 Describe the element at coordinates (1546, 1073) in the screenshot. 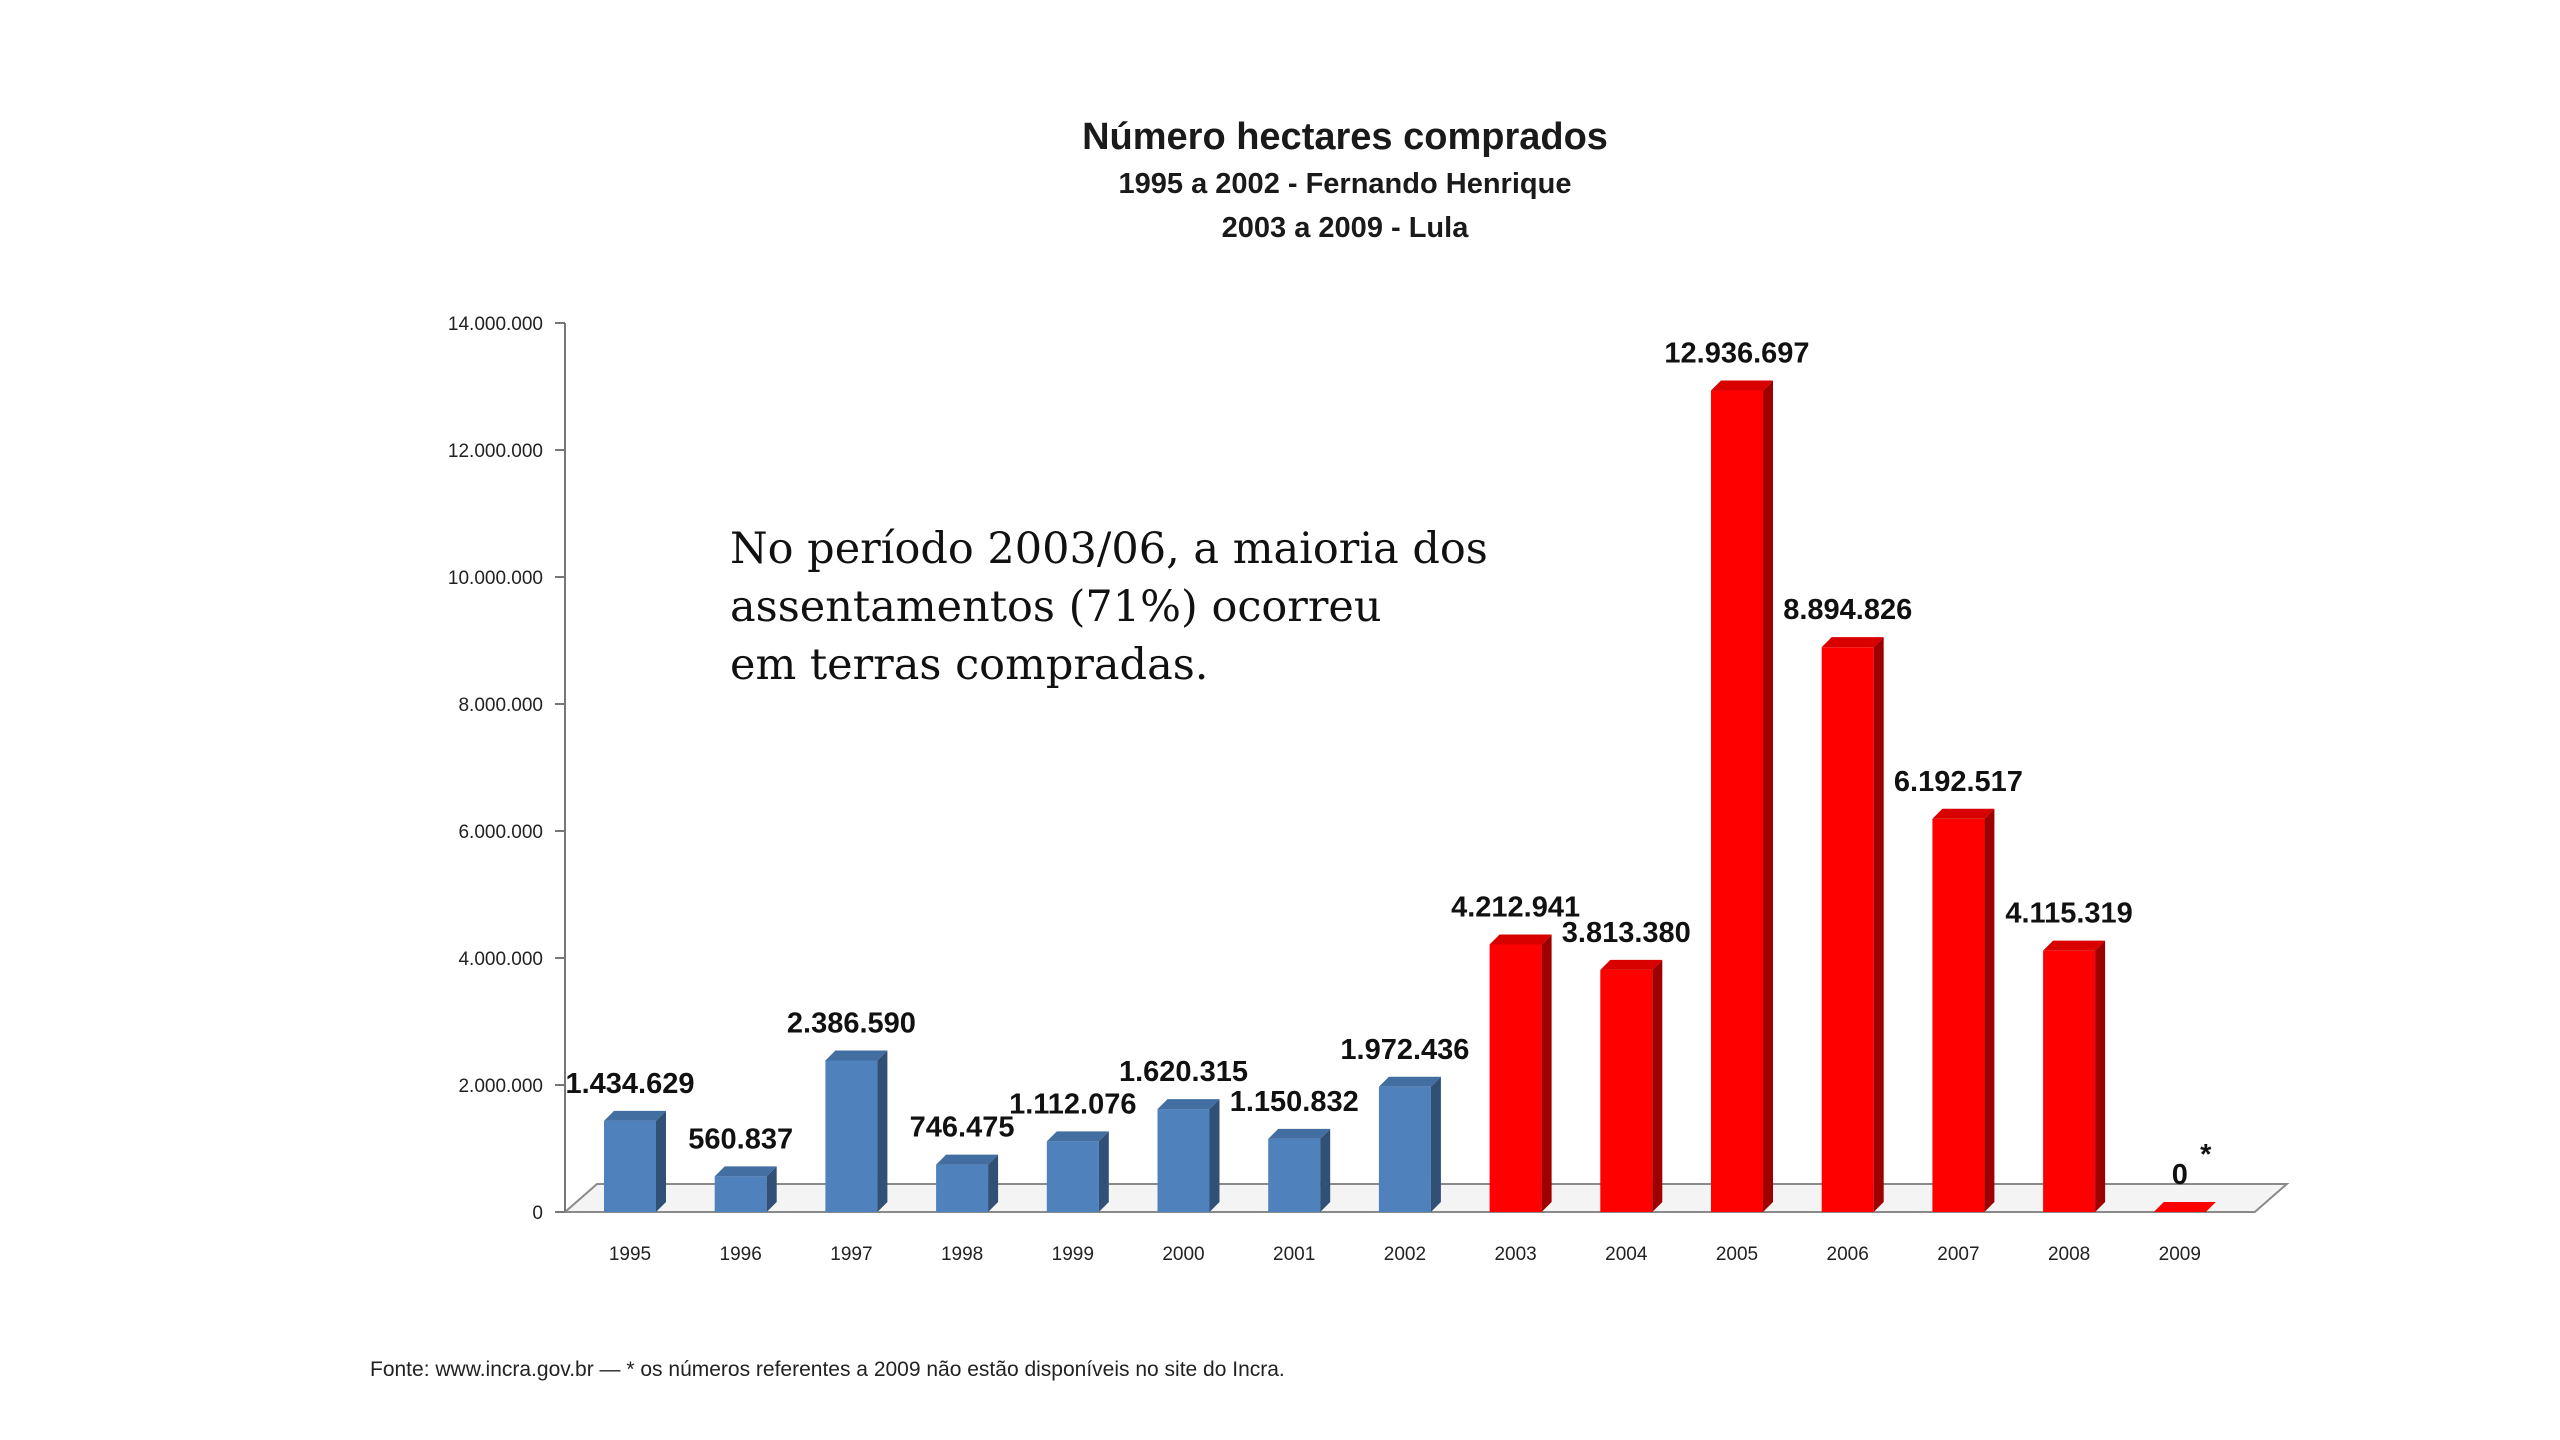

I see `bar-side-2003` at that location.